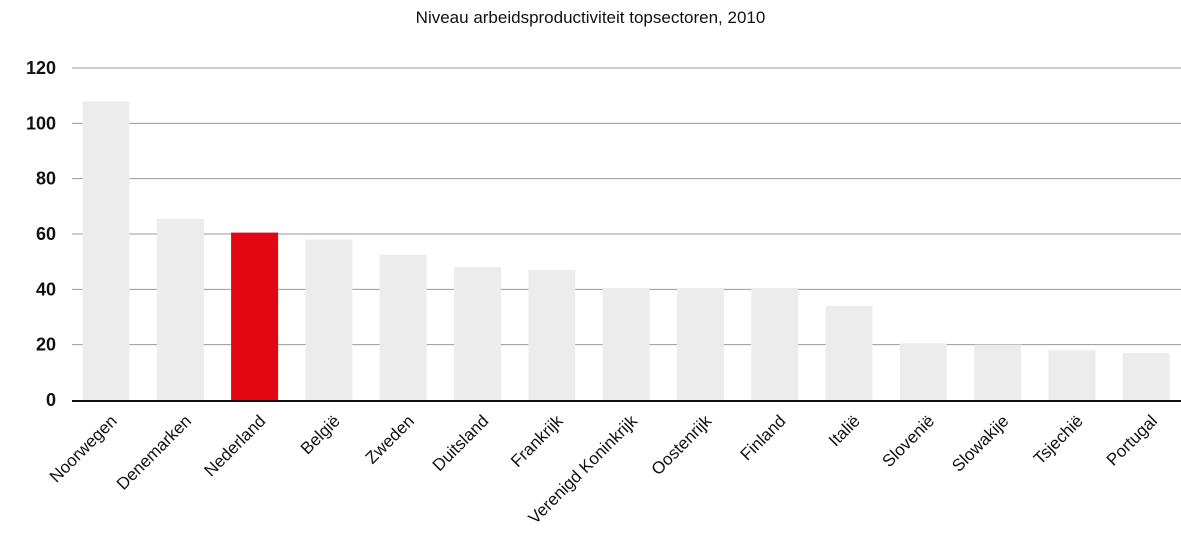  Describe the element at coordinates (51, 400) in the screenshot. I see `y-tick-label: 0` at that location.